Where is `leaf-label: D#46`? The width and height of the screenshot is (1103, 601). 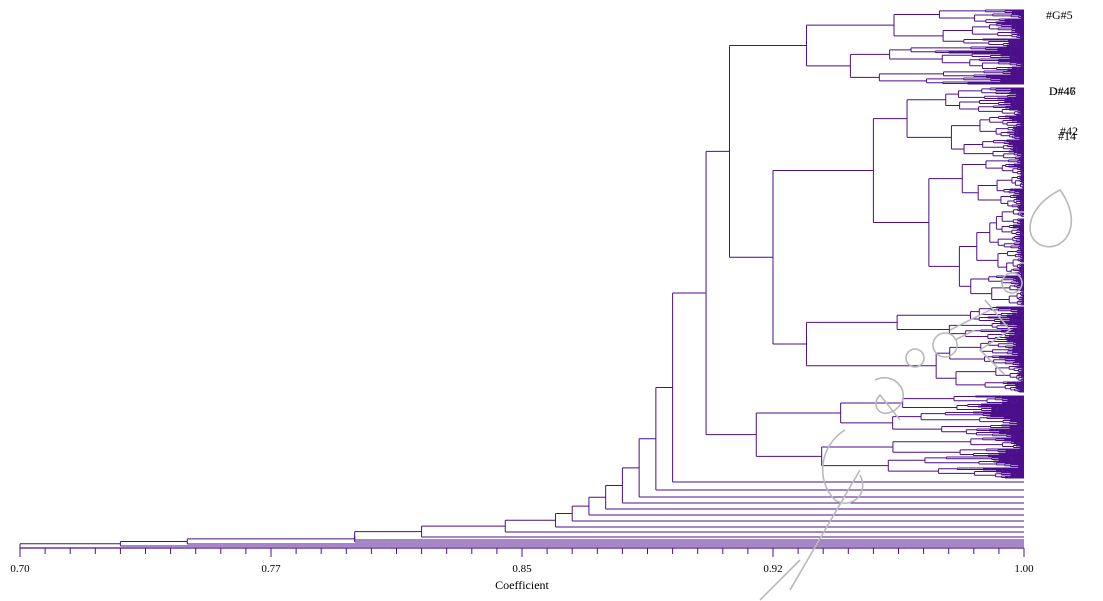 leaf-label: D#46 is located at coordinates (1062, 91).